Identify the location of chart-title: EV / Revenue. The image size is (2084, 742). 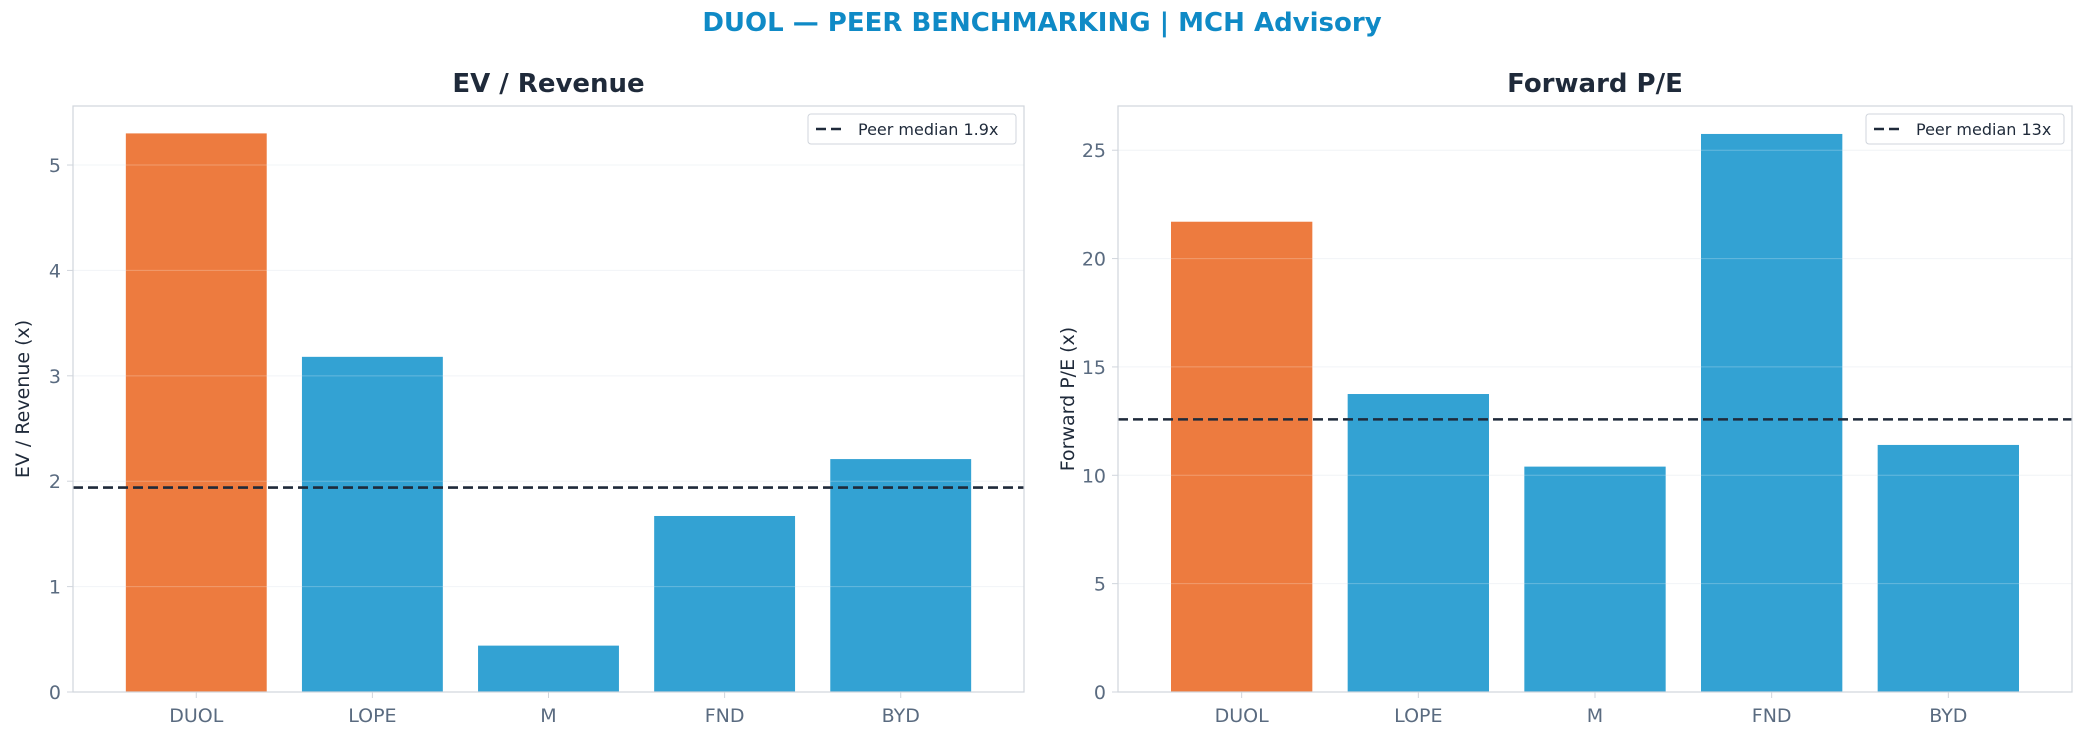
(548, 84).